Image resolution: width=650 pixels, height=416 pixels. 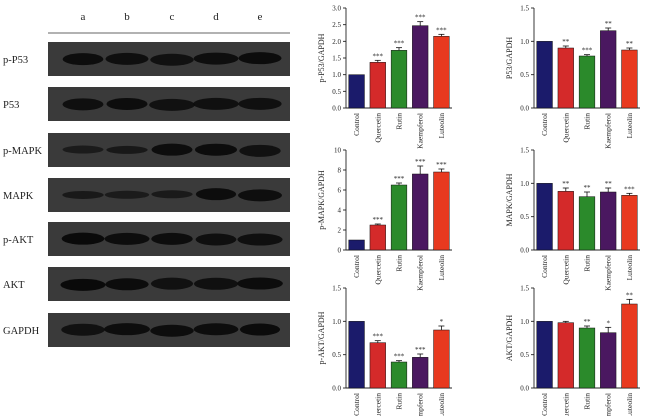 What do you see at coordinates (18, 196) in the screenshot?
I see `protein-label: MAPK` at bounding box center [18, 196].